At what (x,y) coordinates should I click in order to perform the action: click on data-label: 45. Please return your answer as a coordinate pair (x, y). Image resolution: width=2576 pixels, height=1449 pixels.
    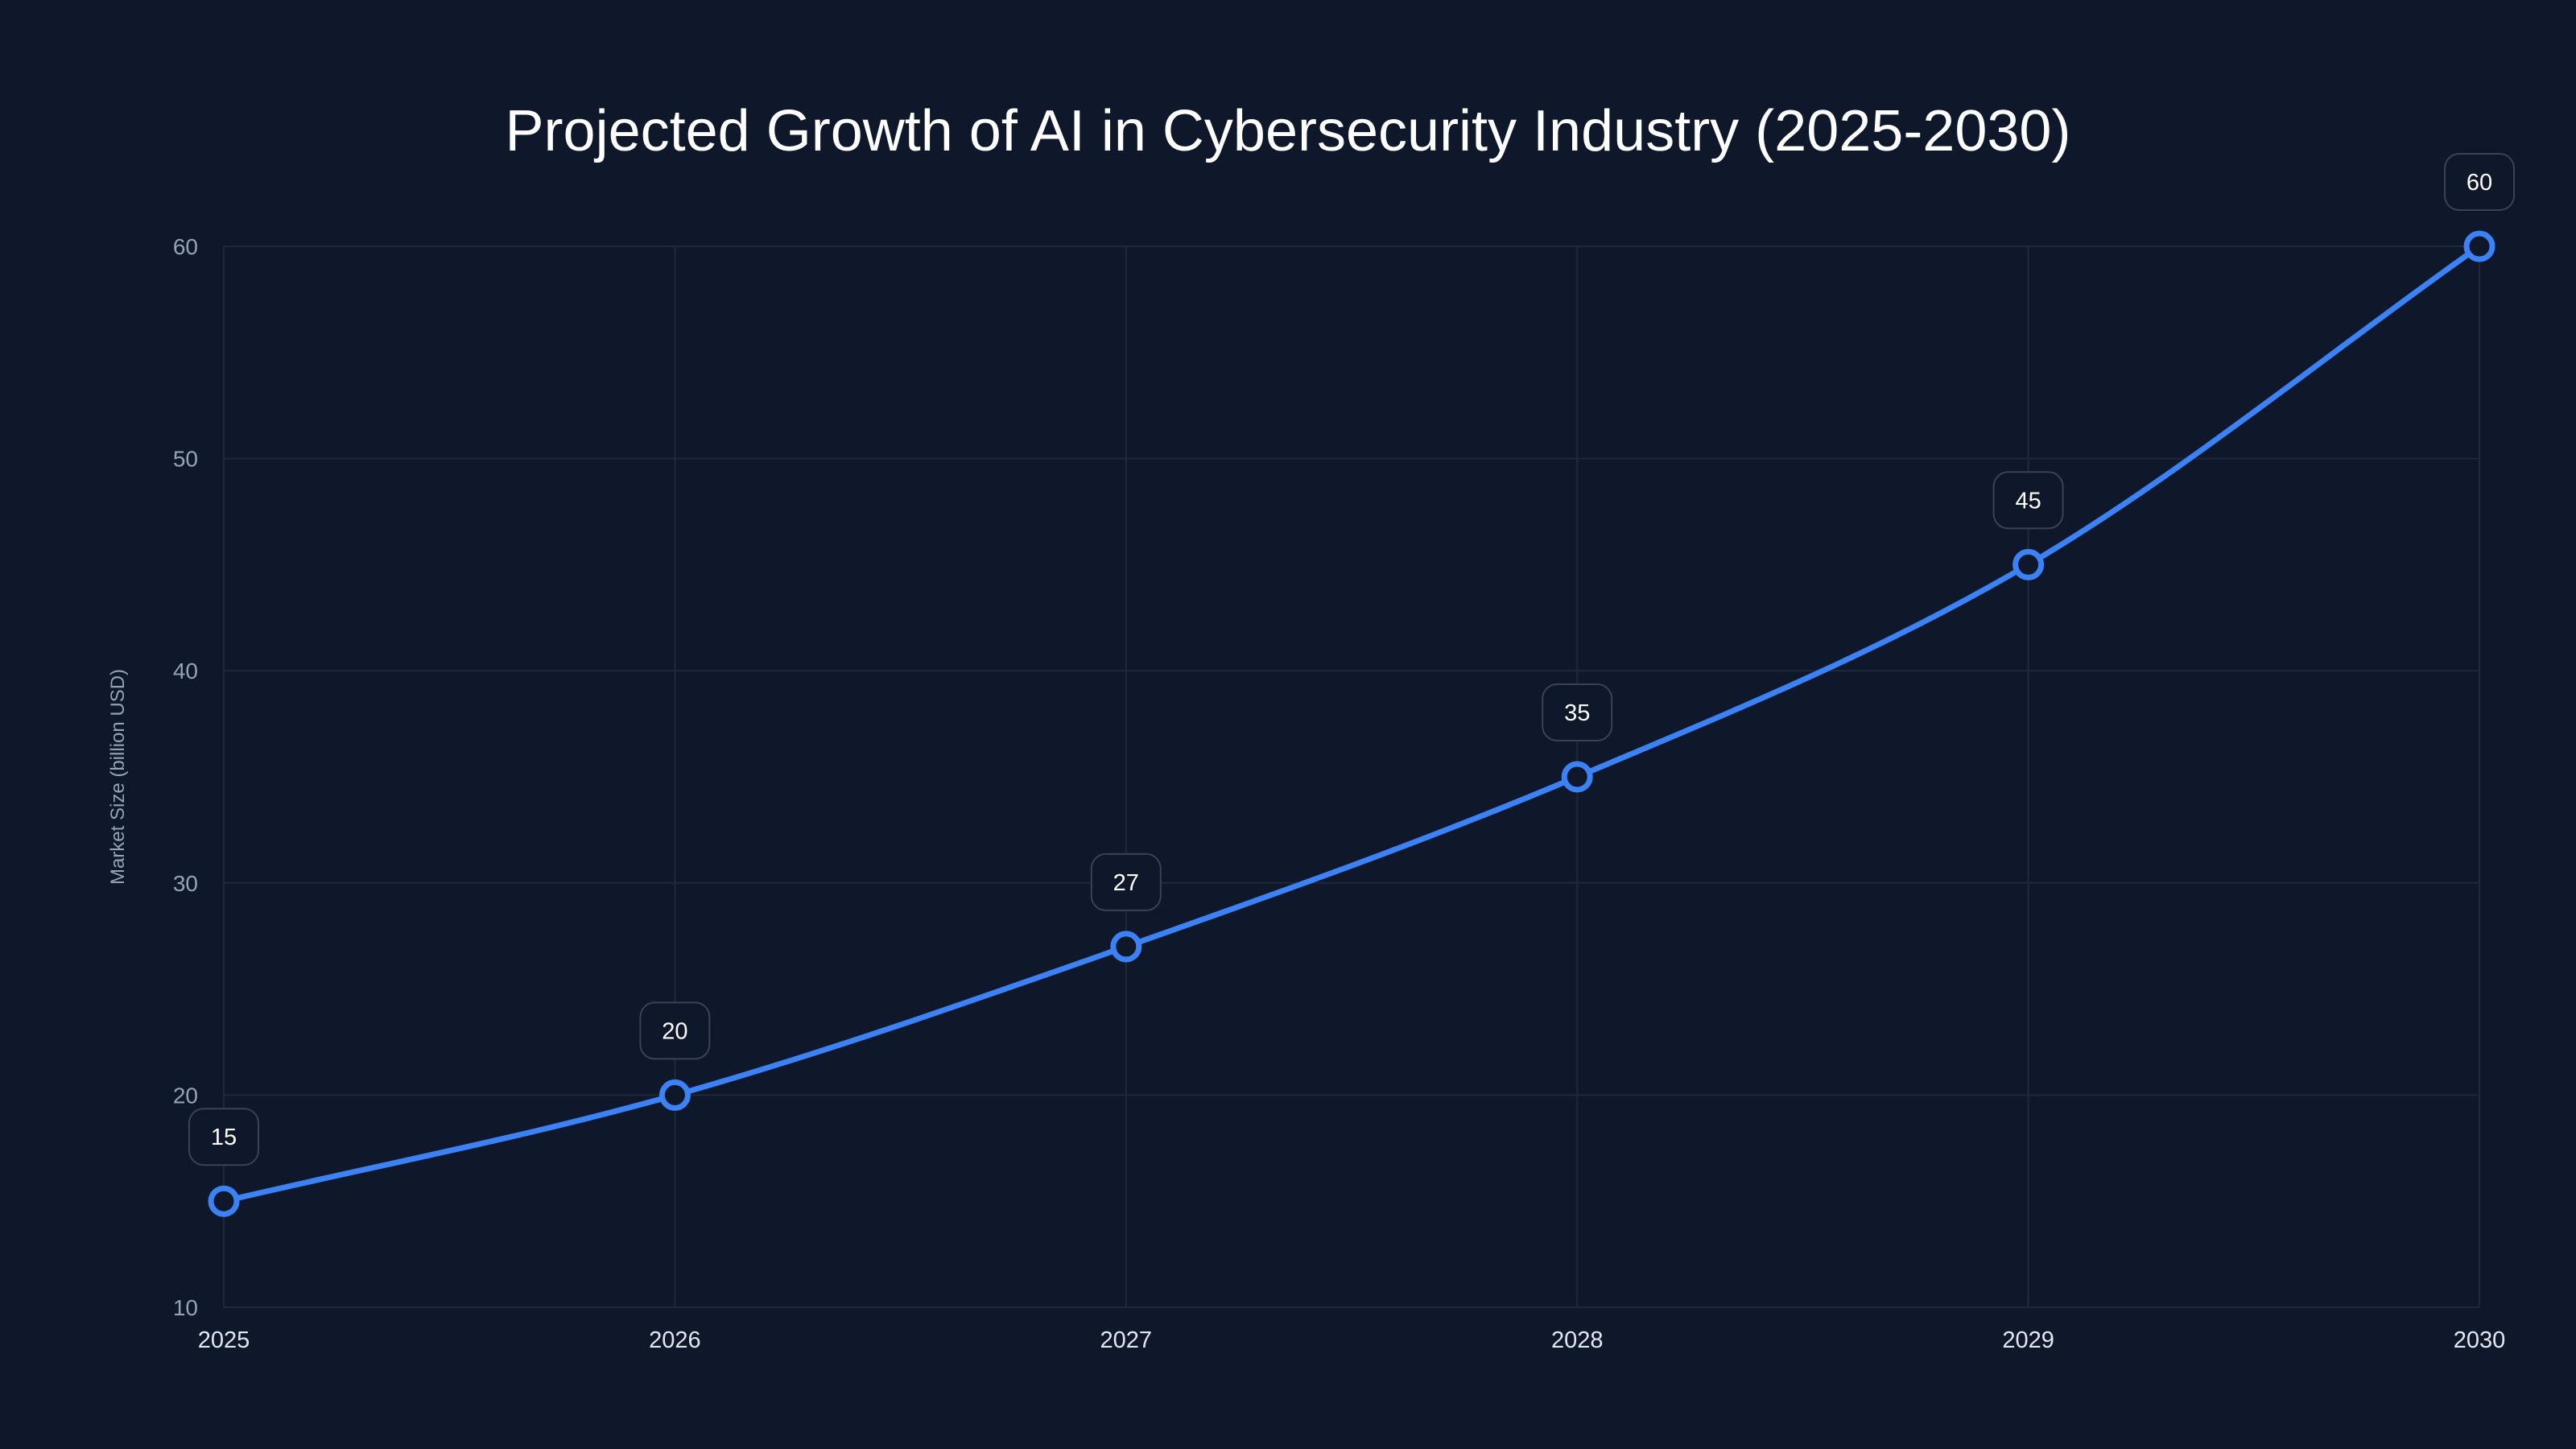
    Looking at the image, I should click on (2028, 500).